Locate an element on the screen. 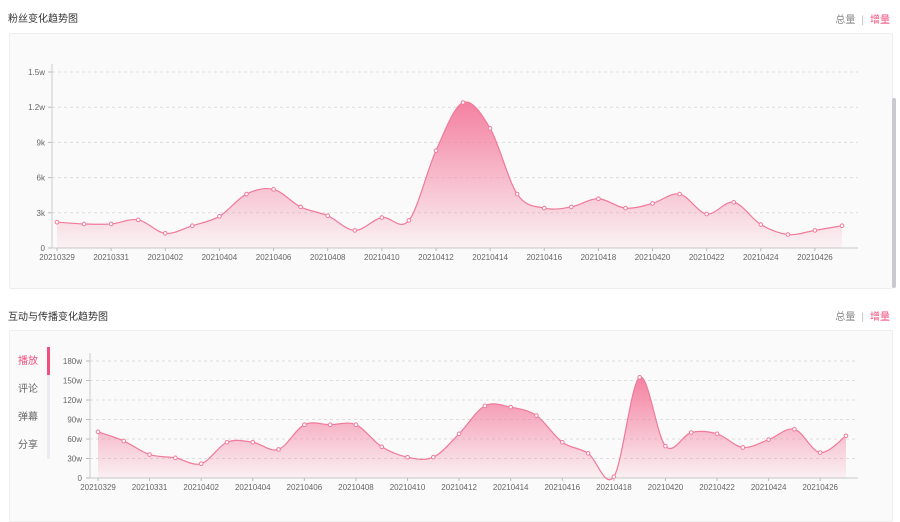 The height and width of the screenshot is (522, 900). page-scrollbar is located at coordinates (894, 193).